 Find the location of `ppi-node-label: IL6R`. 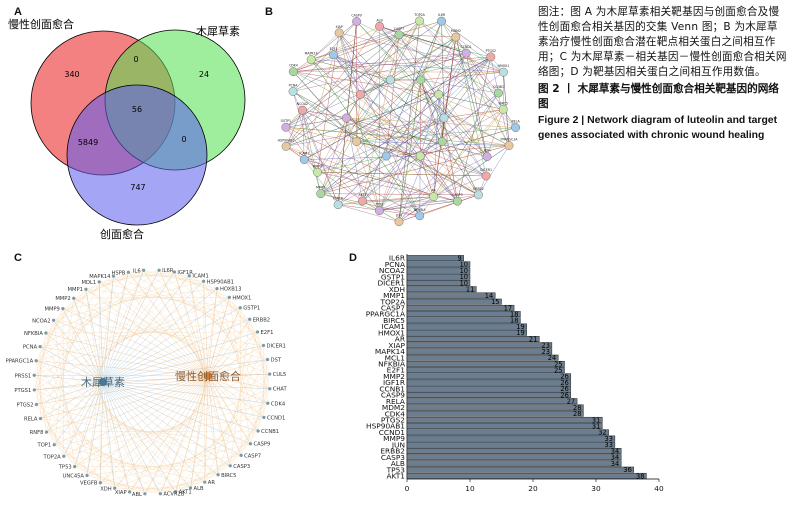

ppi-node-label: IL6R is located at coordinates (442, 15).